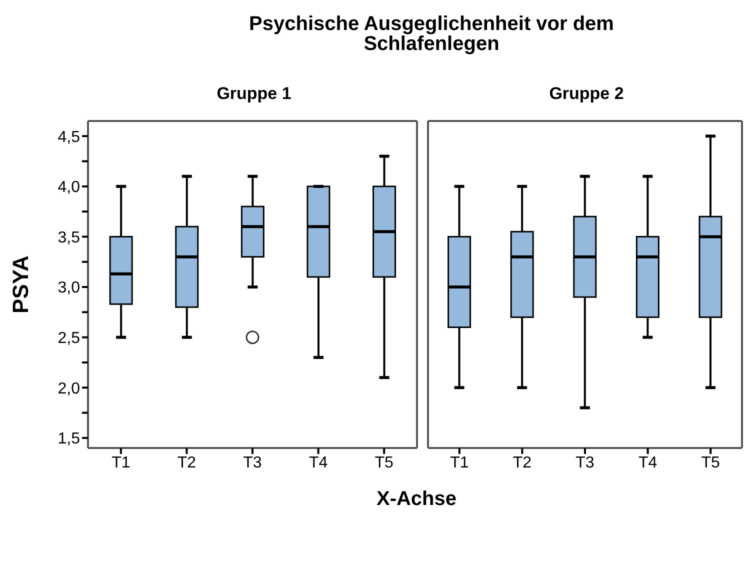 This screenshot has height=582, width=745. Describe the element at coordinates (254, 94) in the screenshot. I see `chart-subtitle: Gruppe 1` at that location.